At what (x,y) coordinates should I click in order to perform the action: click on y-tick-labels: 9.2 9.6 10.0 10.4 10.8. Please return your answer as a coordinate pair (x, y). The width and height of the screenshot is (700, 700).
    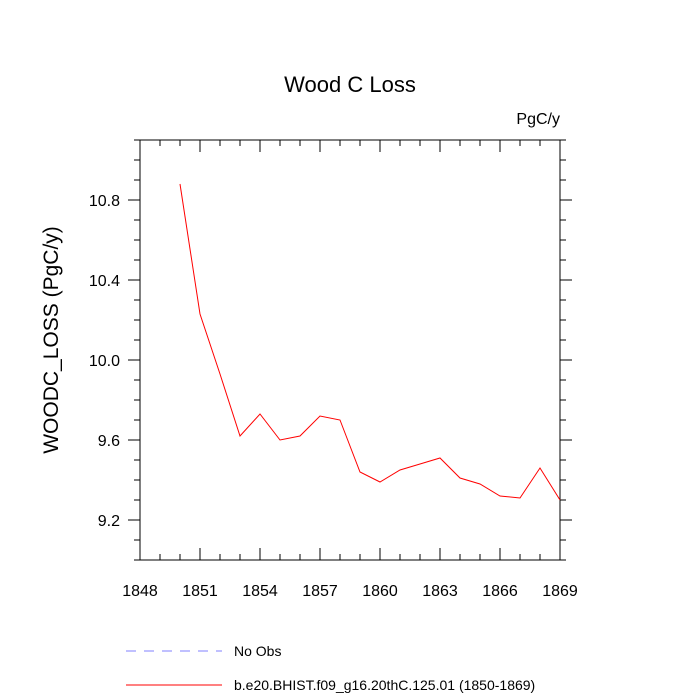
    Looking at the image, I should click on (104, 361).